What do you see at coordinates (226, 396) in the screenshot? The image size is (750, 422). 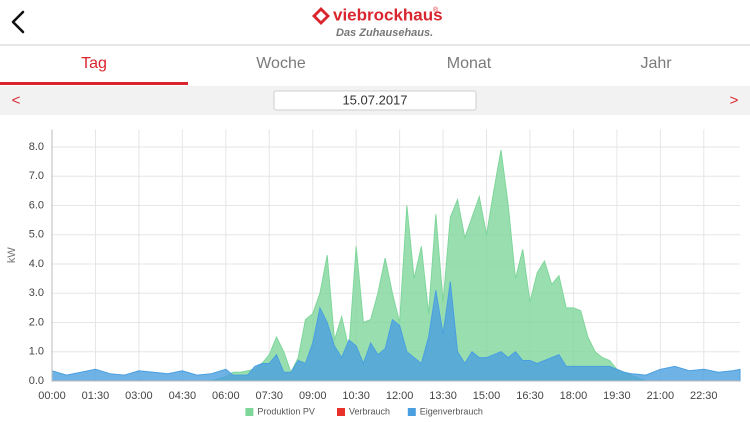 I see `x-tick-label: 06:00` at bounding box center [226, 396].